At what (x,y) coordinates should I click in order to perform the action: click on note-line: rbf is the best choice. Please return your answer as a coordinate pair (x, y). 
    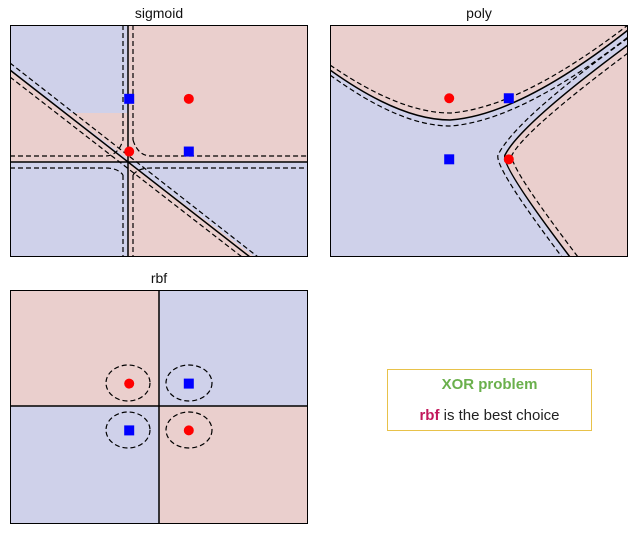
    Looking at the image, I should click on (489, 415).